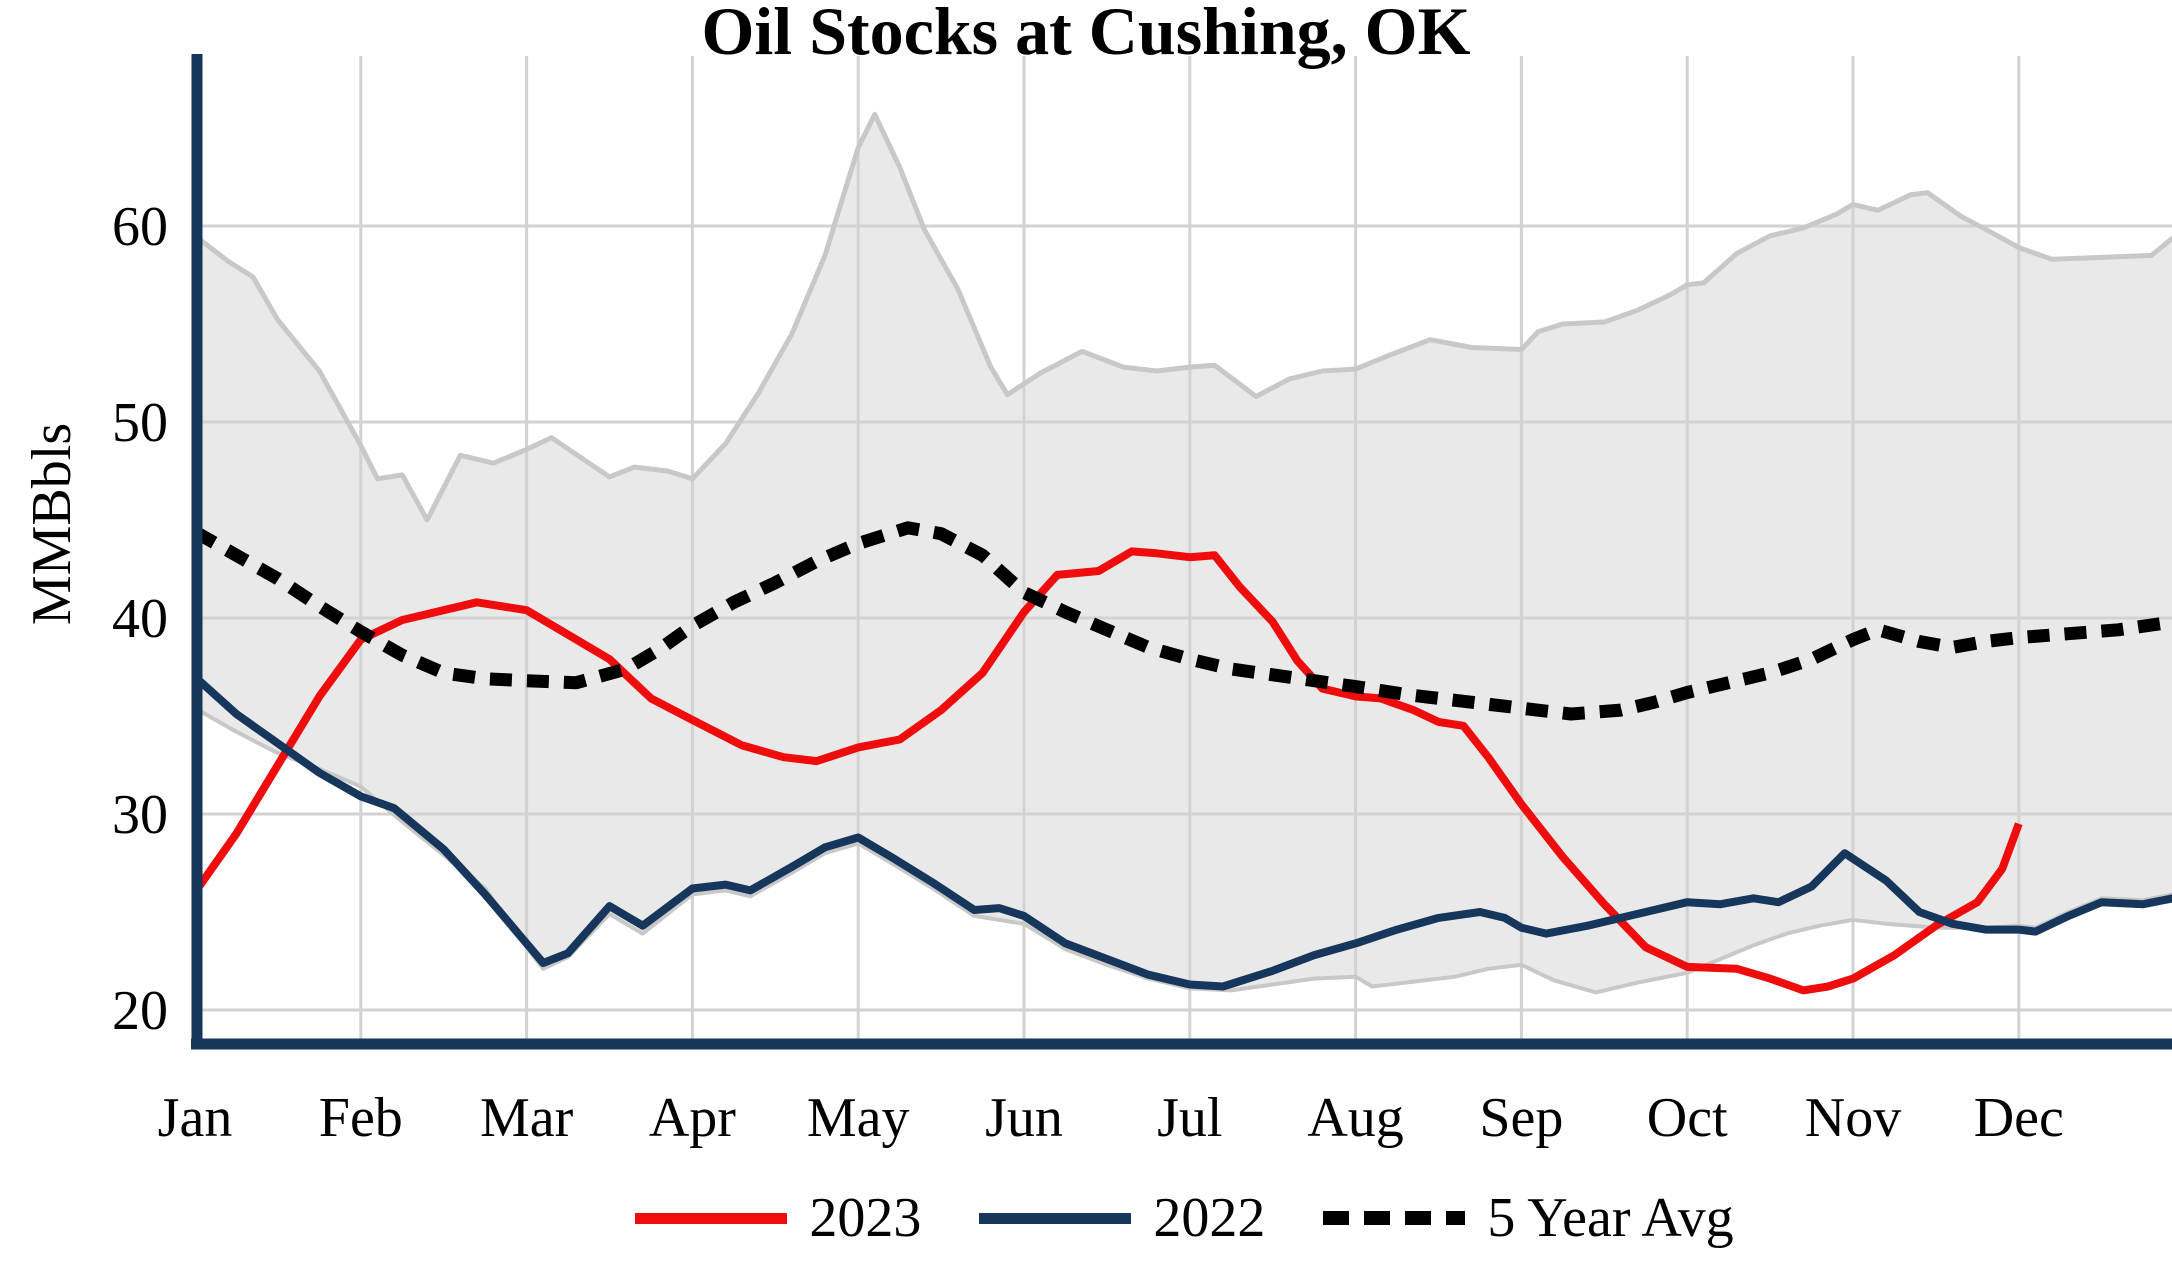 This screenshot has height=1276, width=2172. What do you see at coordinates (865, 1218) in the screenshot?
I see `legend-label-2023: 2023` at bounding box center [865, 1218].